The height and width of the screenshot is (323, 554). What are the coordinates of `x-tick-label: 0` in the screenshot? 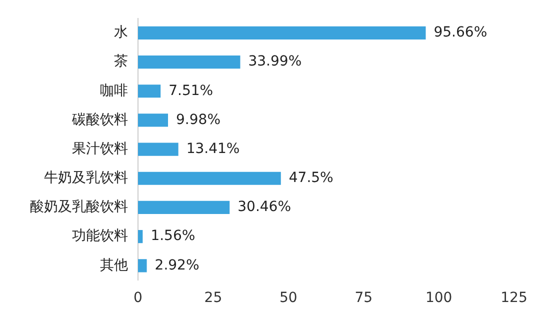 It's located at (138, 298).